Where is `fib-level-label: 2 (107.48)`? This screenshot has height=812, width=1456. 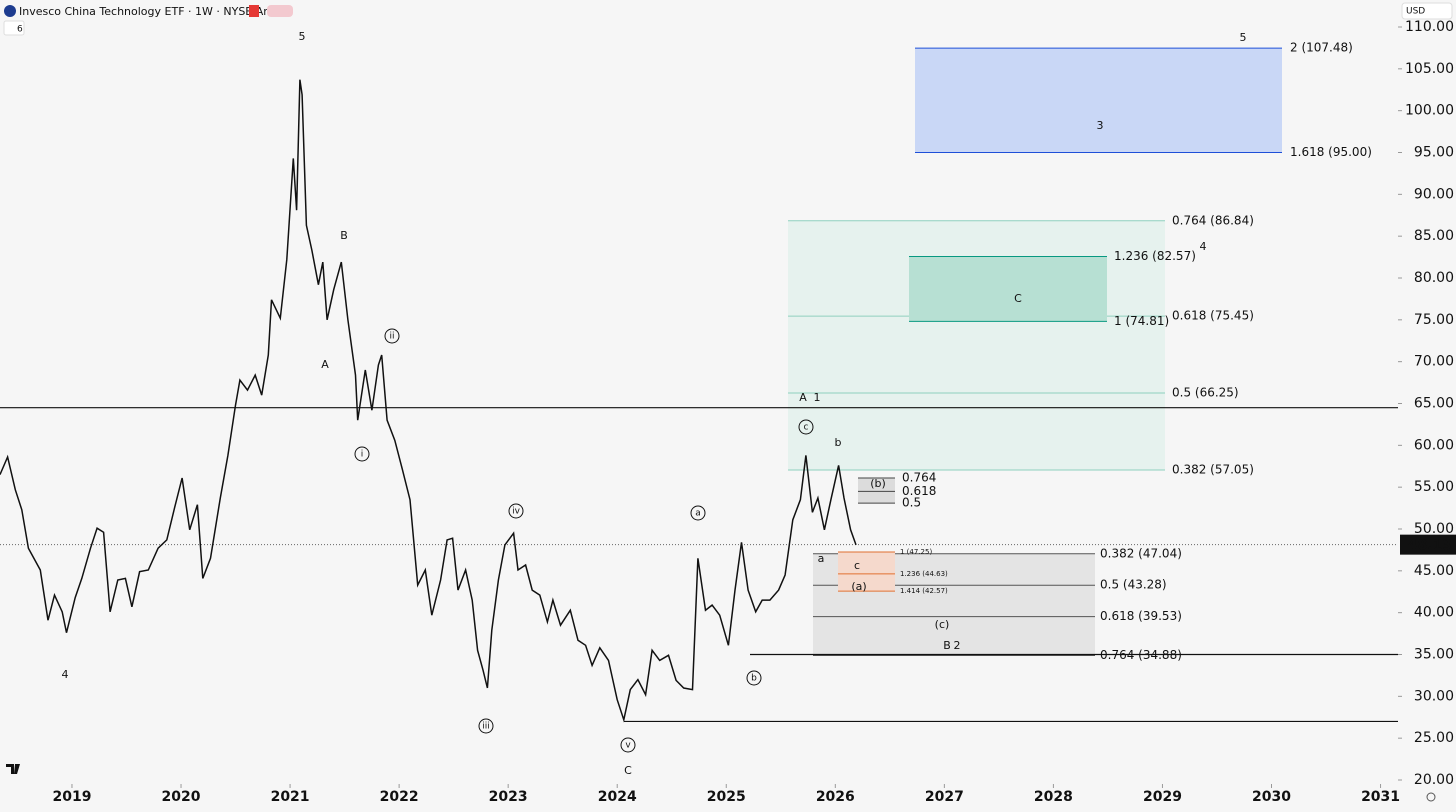
fib-level-label: 2 (107.48) is located at coordinates (1321, 48).